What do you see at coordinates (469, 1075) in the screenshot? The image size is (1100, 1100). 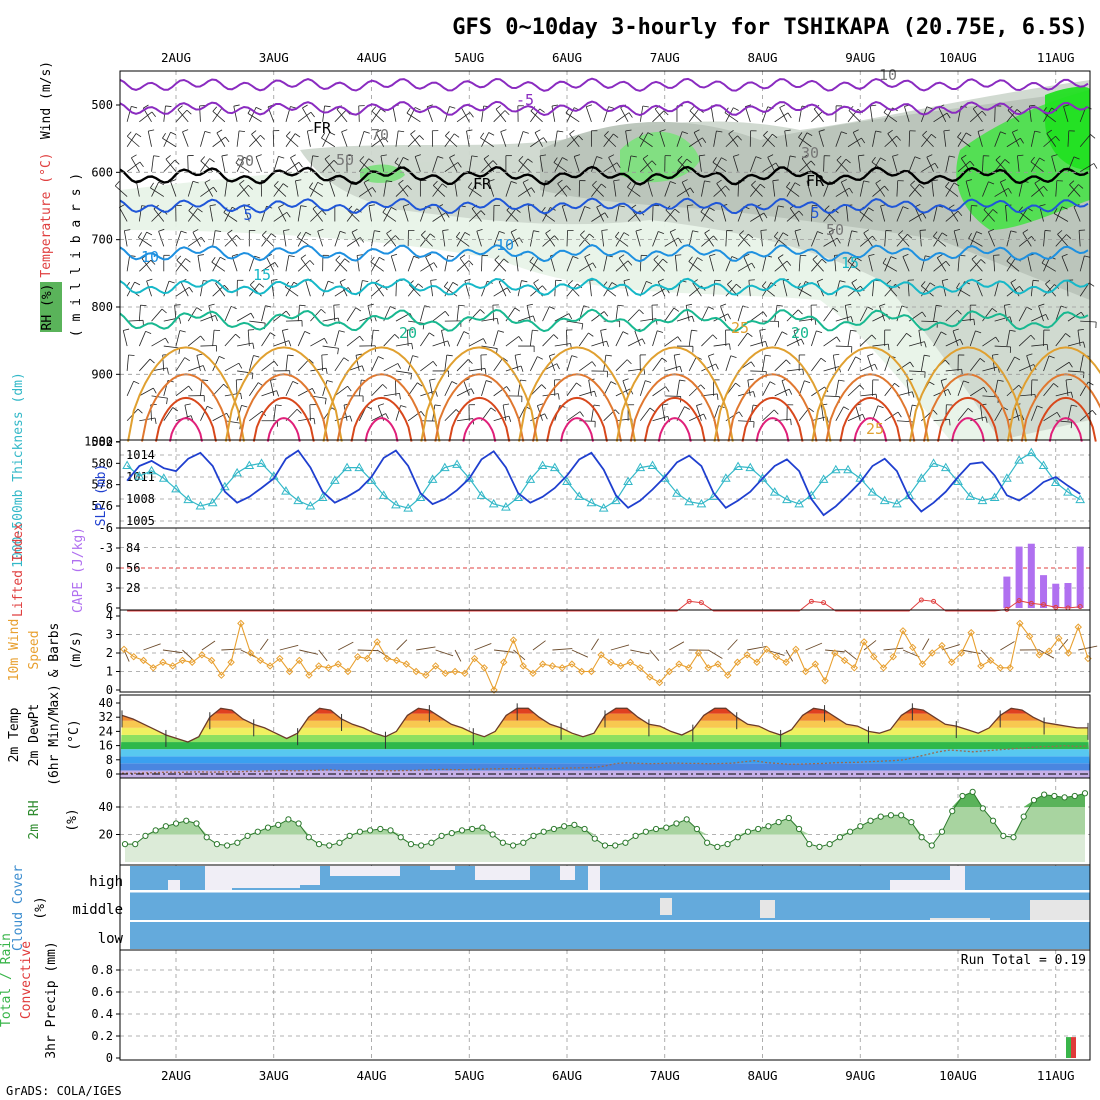 I see `date-label-bottom: 5AUG` at bounding box center [469, 1075].